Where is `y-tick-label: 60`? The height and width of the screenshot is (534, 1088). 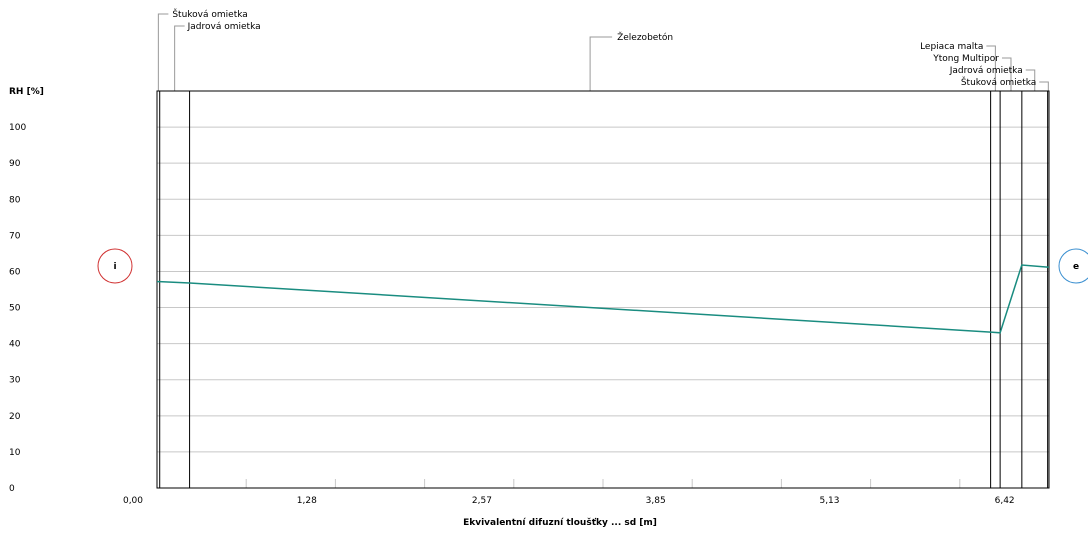
y-tick-label: 60 is located at coordinates (15, 272).